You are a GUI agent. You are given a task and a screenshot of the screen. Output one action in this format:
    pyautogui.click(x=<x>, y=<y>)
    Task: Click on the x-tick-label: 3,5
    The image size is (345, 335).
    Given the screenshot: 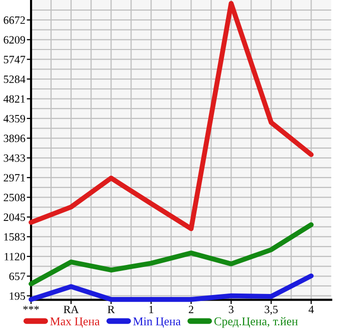 What is the action you would take?
    pyautogui.click(x=271, y=310)
    